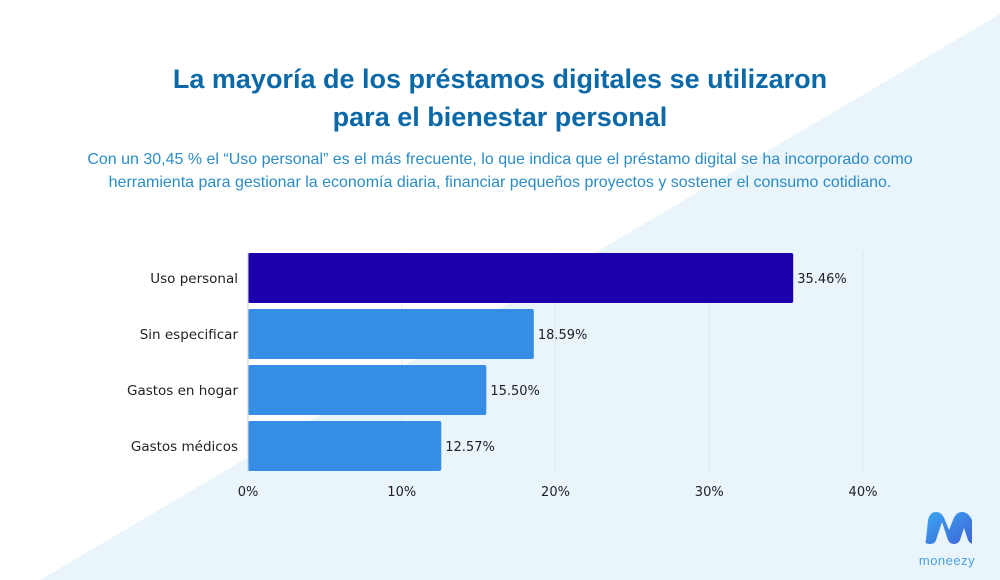 This screenshot has height=580, width=1000. I want to click on category-label: Gastos médicos, so click(184, 447).